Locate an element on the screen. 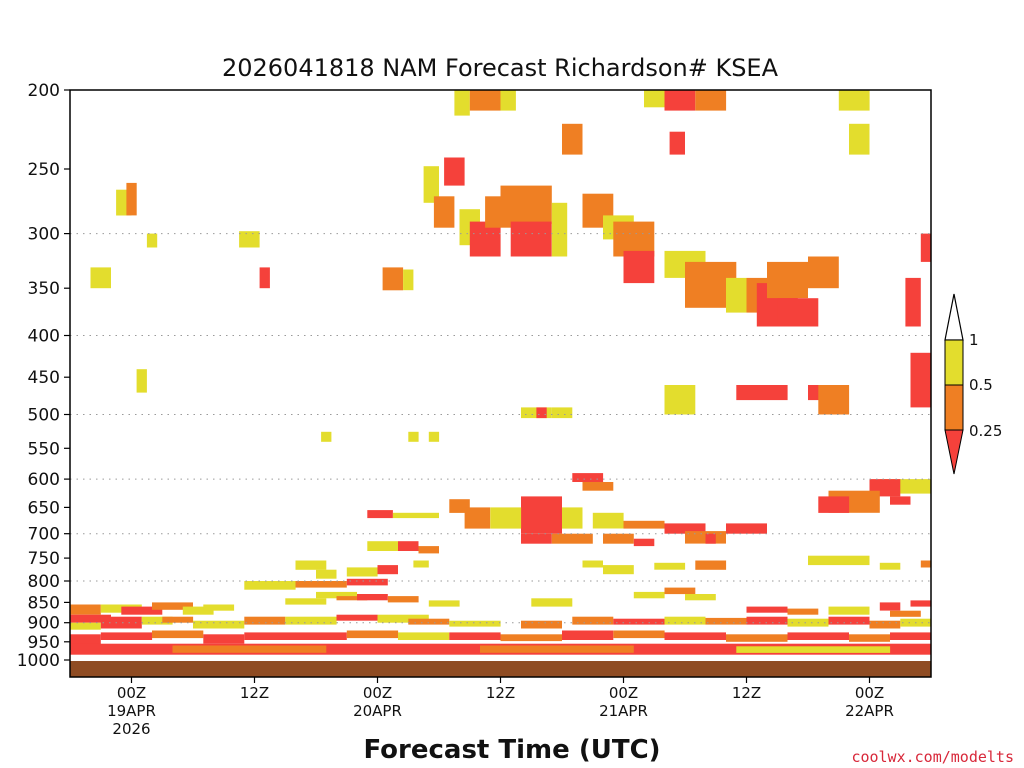 Image resolution: width=1024 pixels, height=768 pixels. x-tick-label: 12Z is located at coordinates (254, 693).